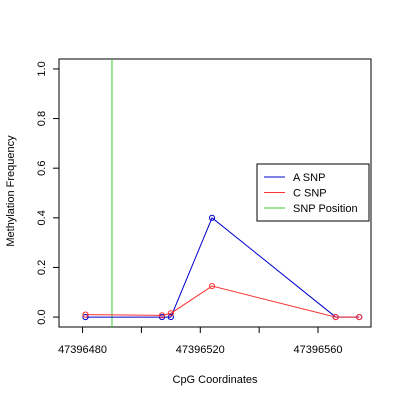 The width and height of the screenshot is (400, 405). What do you see at coordinates (310, 194) in the screenshot?
I see `legend-label: C SNP` at bounding box center [310, 194].